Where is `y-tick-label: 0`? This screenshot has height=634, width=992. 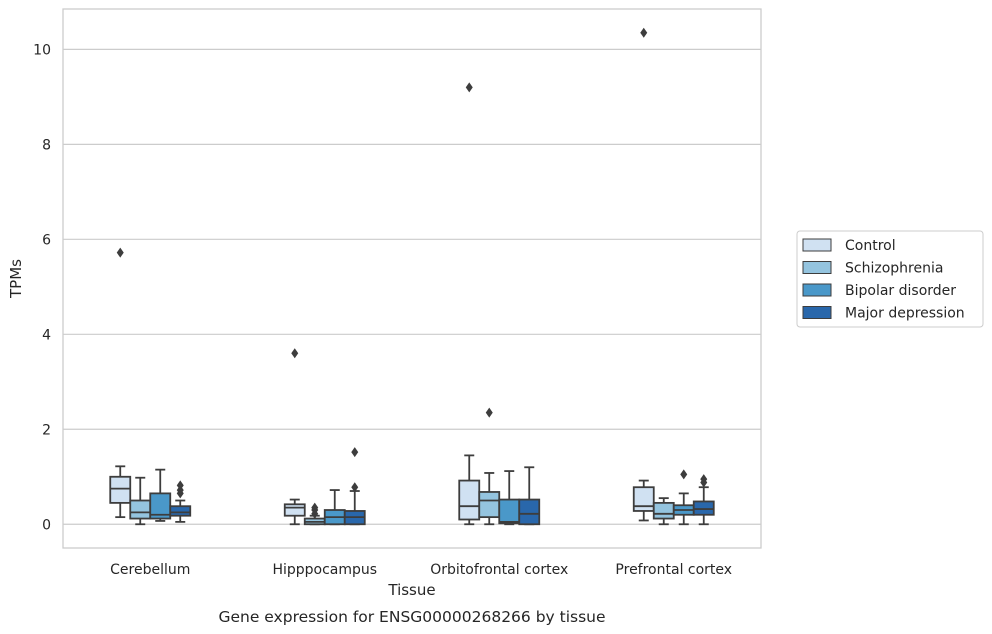
y-tick-label: 0 is located at coordinates (46, 525).